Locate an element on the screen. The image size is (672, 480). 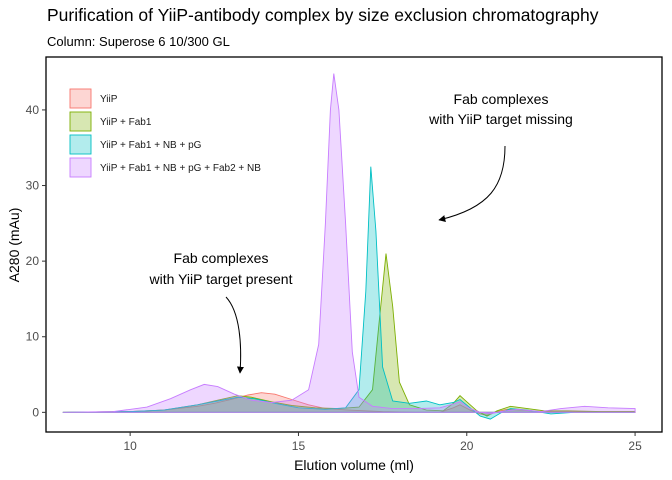
legend-label-3: YiiP + Fab1 + NB + pG + Fab2 + NB is located at coordinates (180, 168).